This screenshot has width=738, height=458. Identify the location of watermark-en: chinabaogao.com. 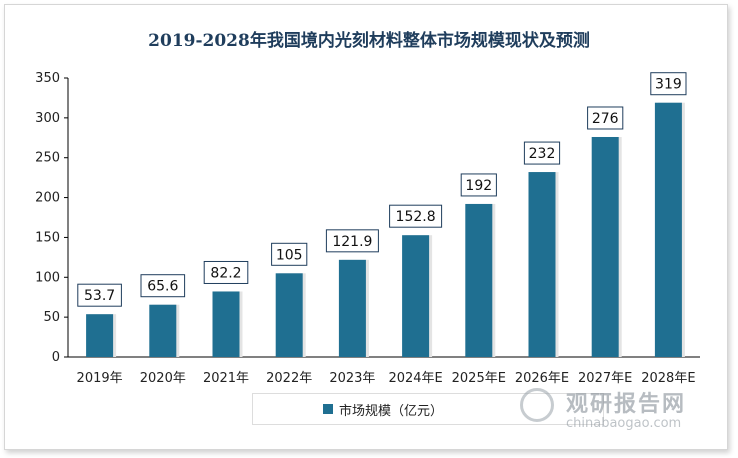
(624, 423).